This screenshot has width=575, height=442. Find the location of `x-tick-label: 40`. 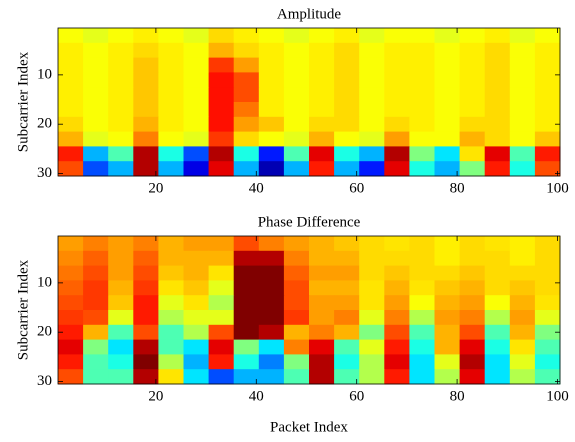

x-tick-label: 40 is located at coordinates (256, 188).